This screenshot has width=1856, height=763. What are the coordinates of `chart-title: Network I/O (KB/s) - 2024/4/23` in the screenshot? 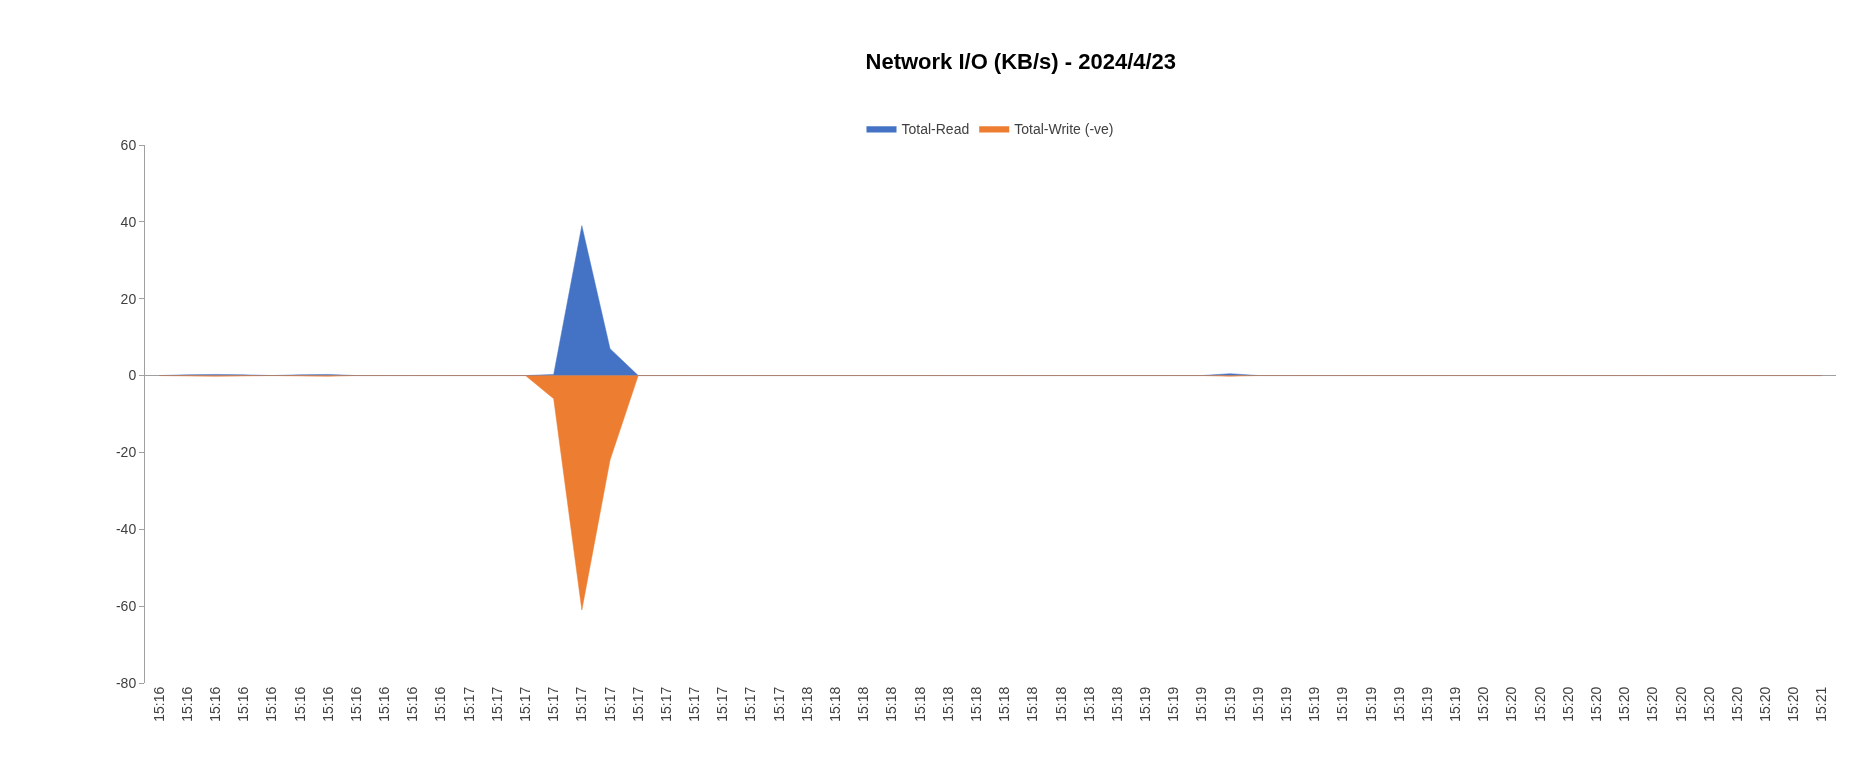 It's located at (1021, 61).